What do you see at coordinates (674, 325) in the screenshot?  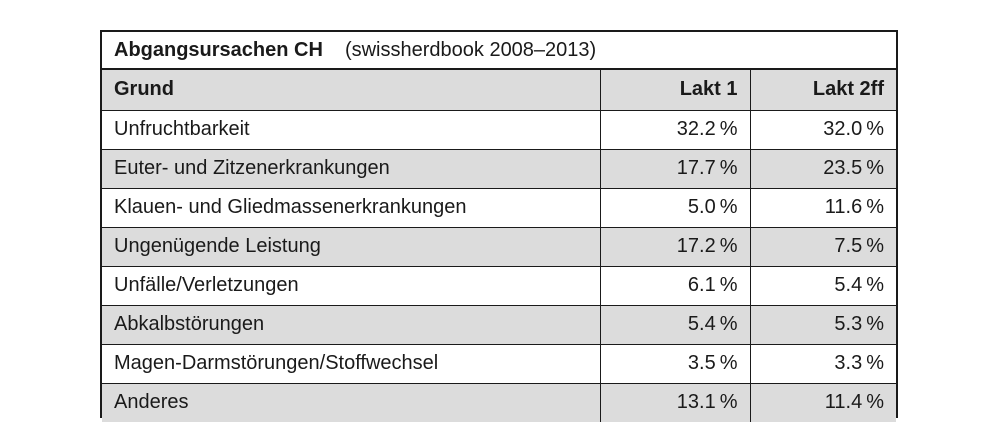 I see `cell-lakt1: 5.4 %` at bounding box center [674, 325].